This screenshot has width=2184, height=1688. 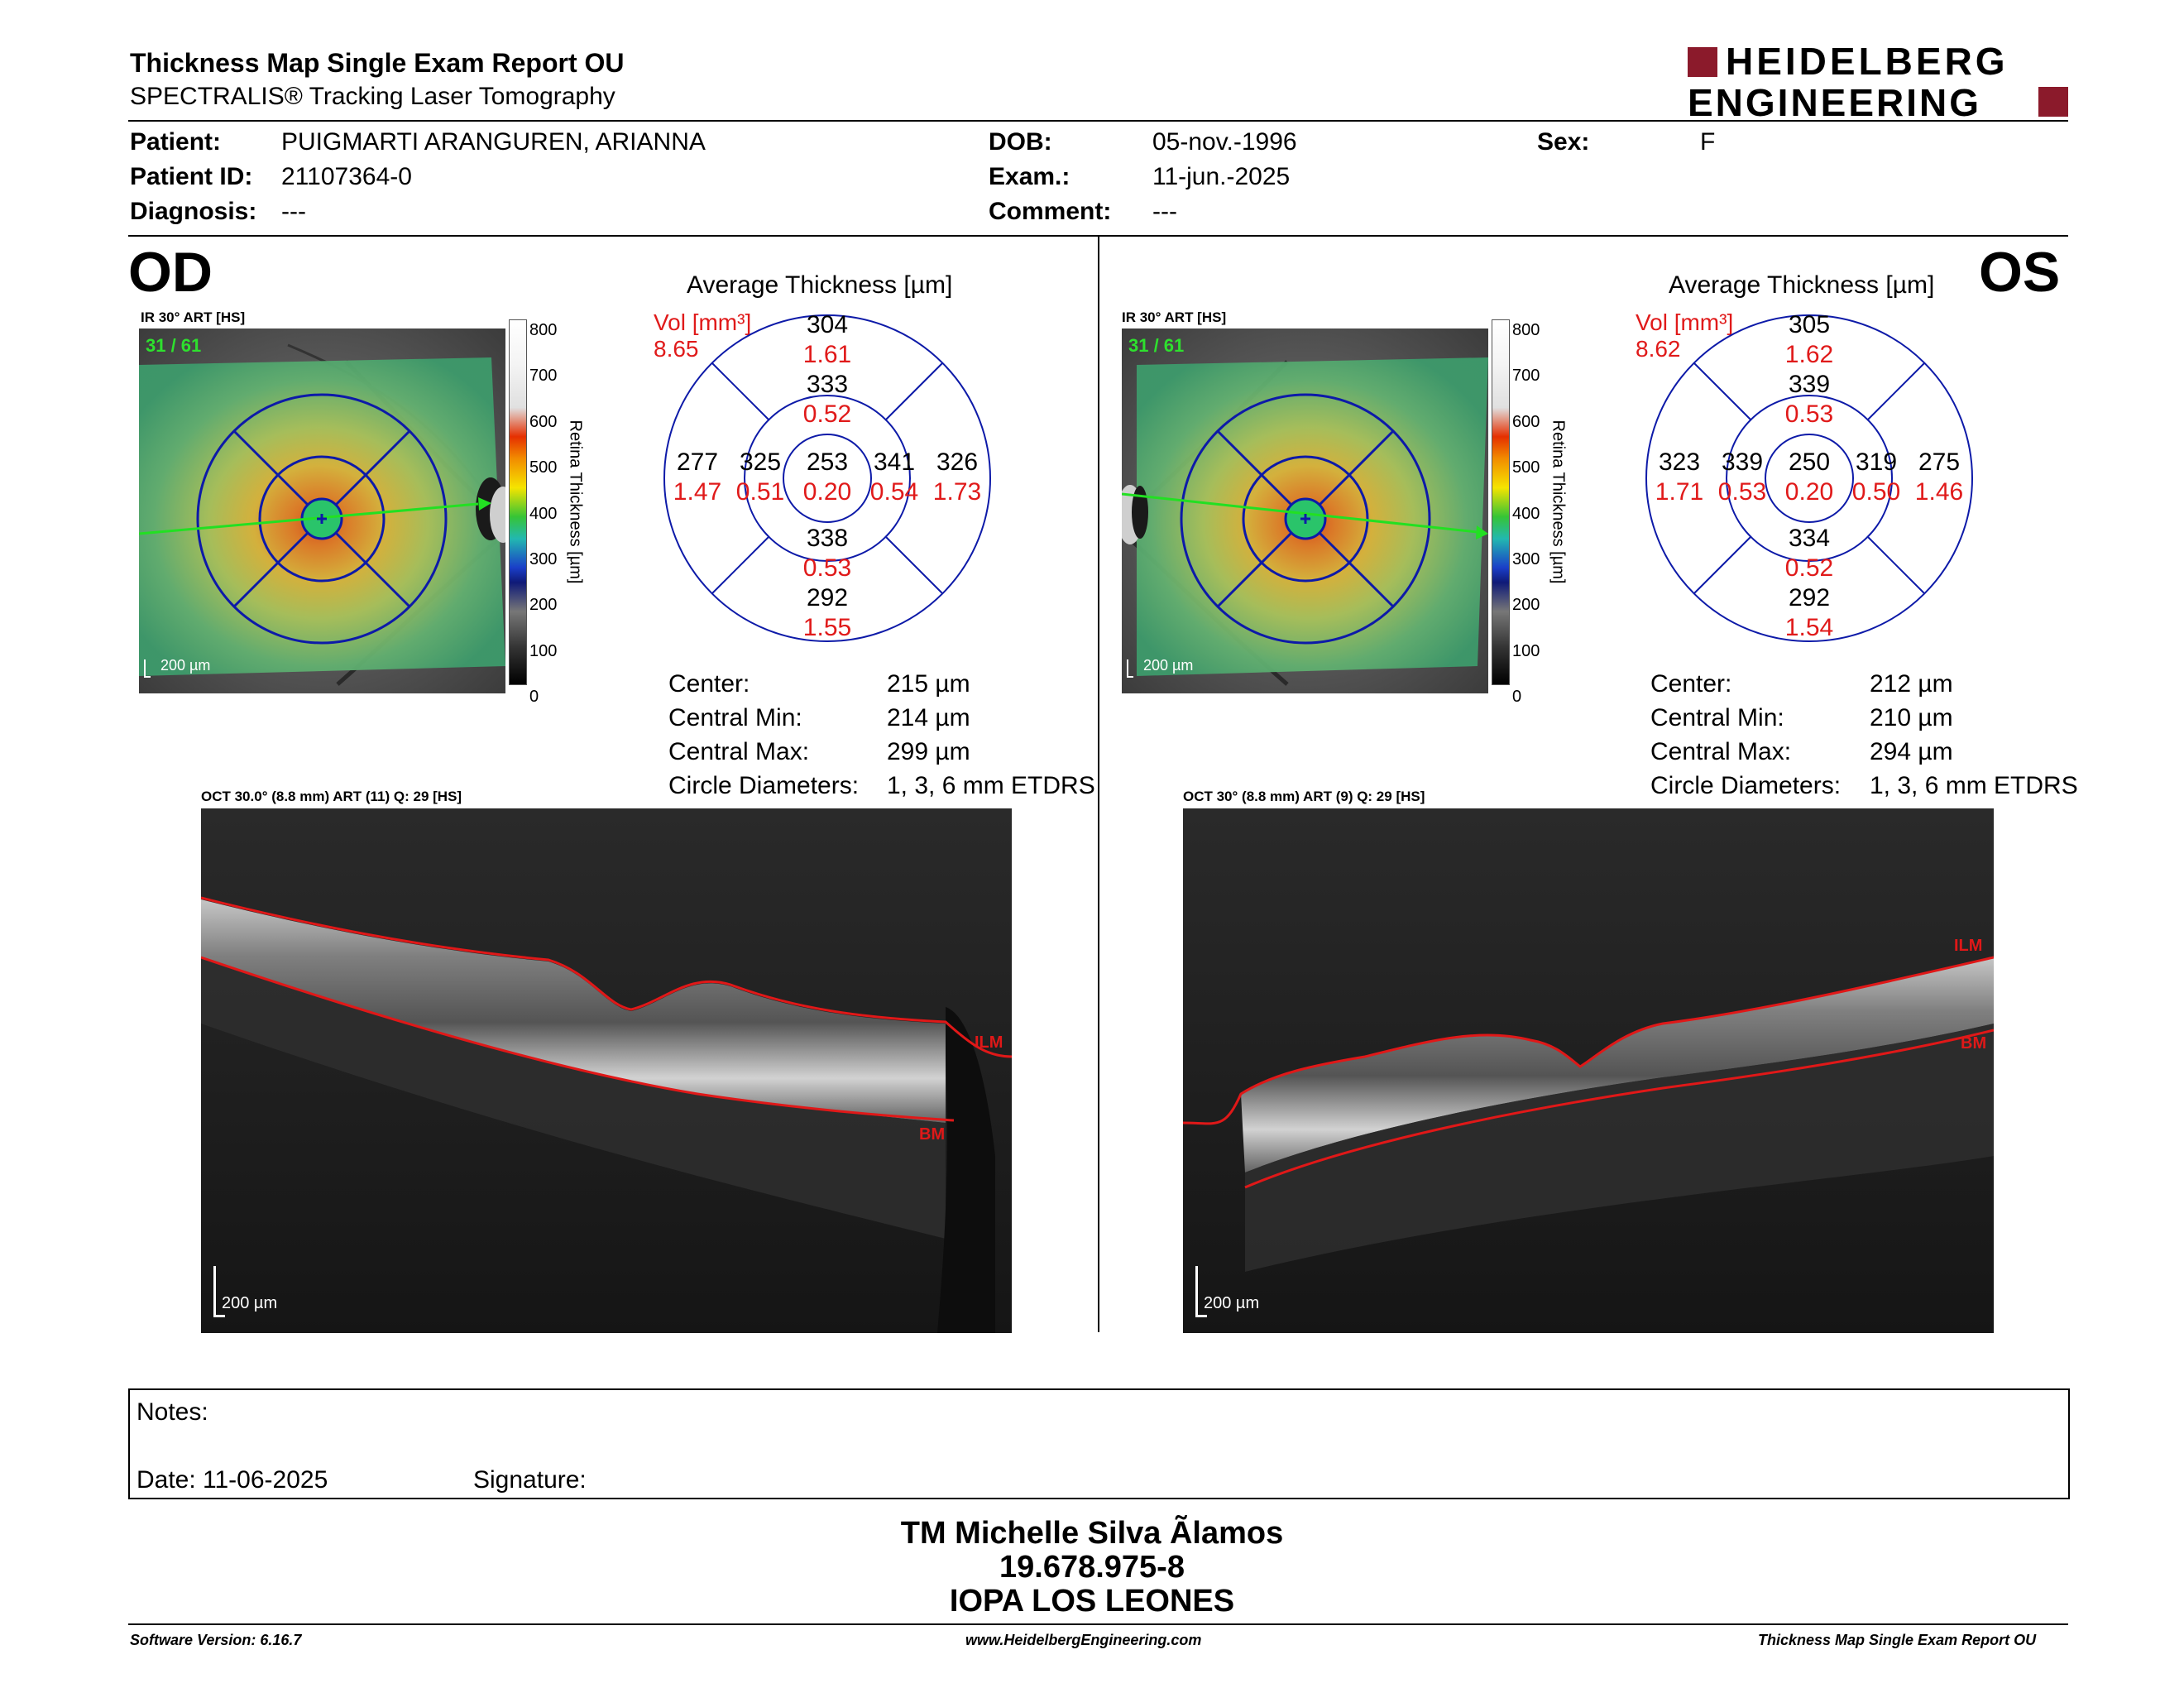 What do you see at coordinates (1867, 61) in the screenshot?
I see `logo-line1: HEIDELBERG` at bounding box center [1867, 61].